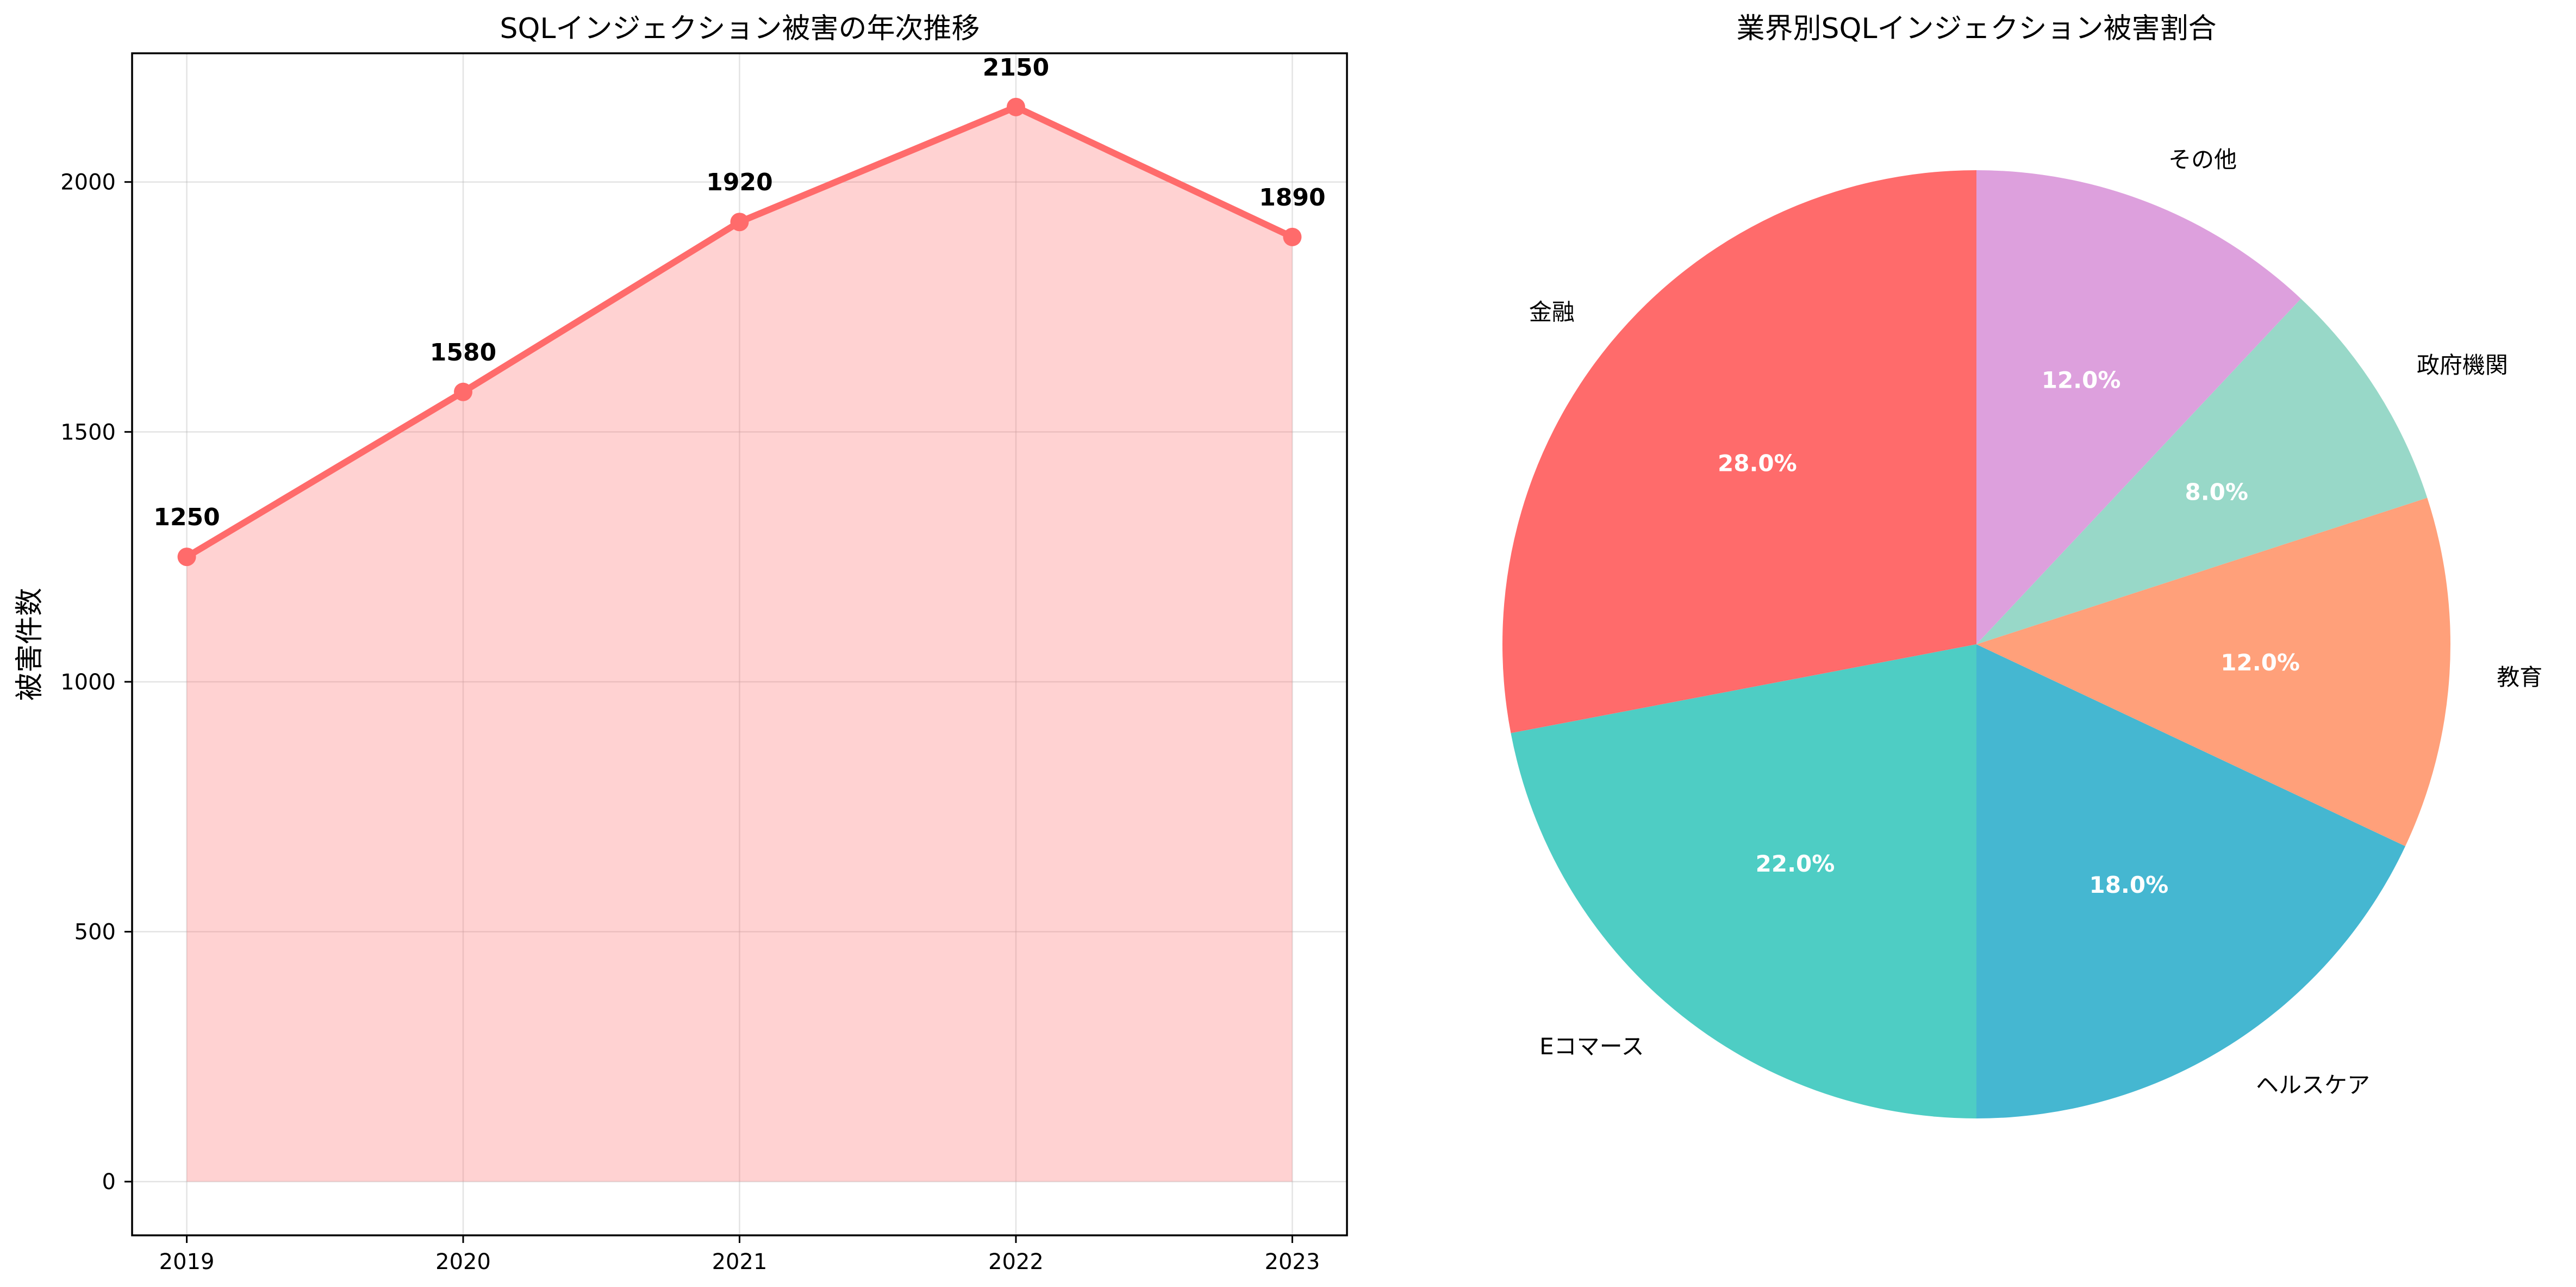 This screenshot has height=1287, width=2576. I want to click on x-axis-ticks: 2019 2020 2021 2022 2023, so click(740, 1254).